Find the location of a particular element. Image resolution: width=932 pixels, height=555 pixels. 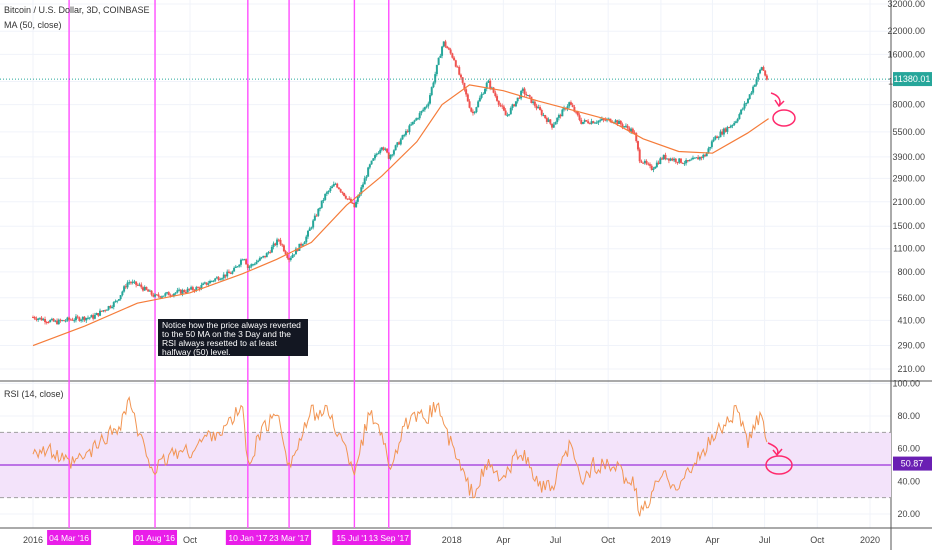

rsi-axis-tick-label: 60.00 is located at coordinates (908, 449).